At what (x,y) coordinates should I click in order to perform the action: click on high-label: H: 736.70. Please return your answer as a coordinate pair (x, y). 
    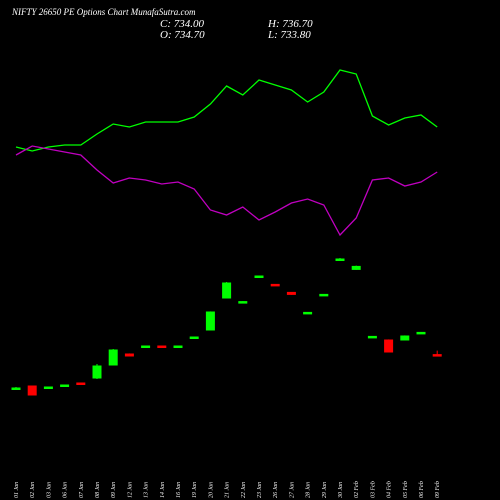
    Looking at the image, I should click on (290, 24).